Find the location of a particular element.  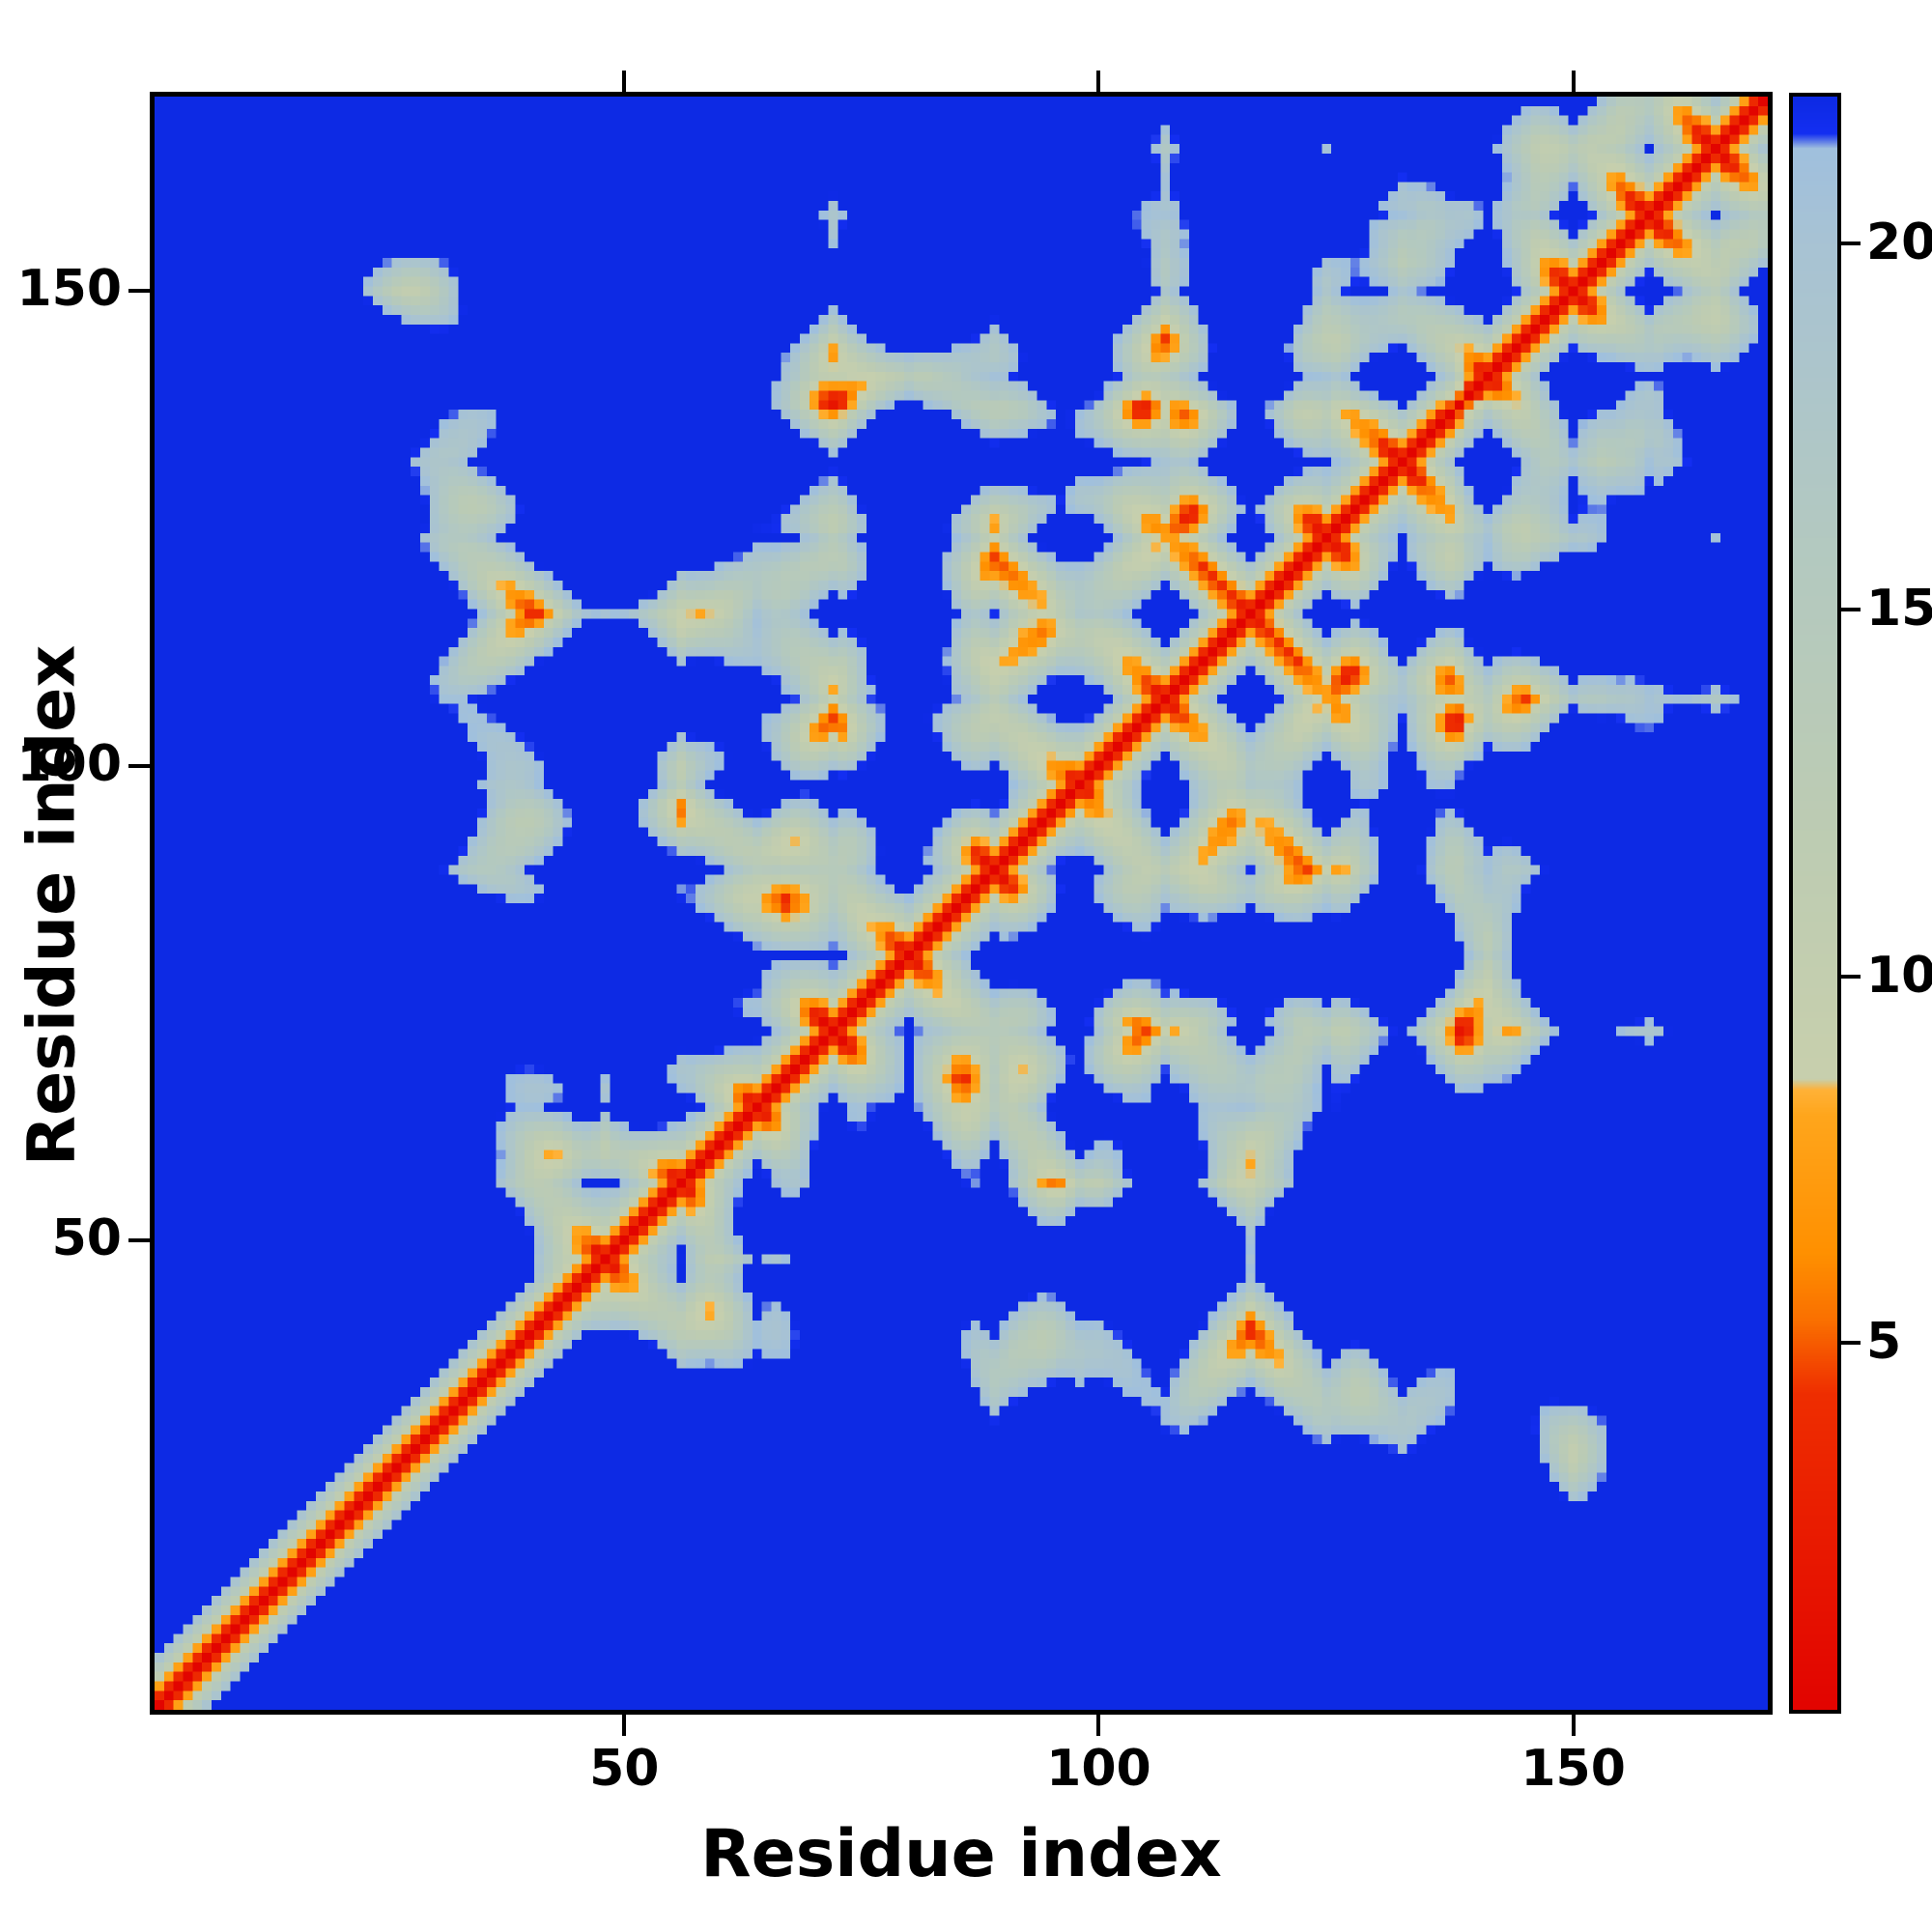

colorbar-canvas is located at coordinates (1815, 903).